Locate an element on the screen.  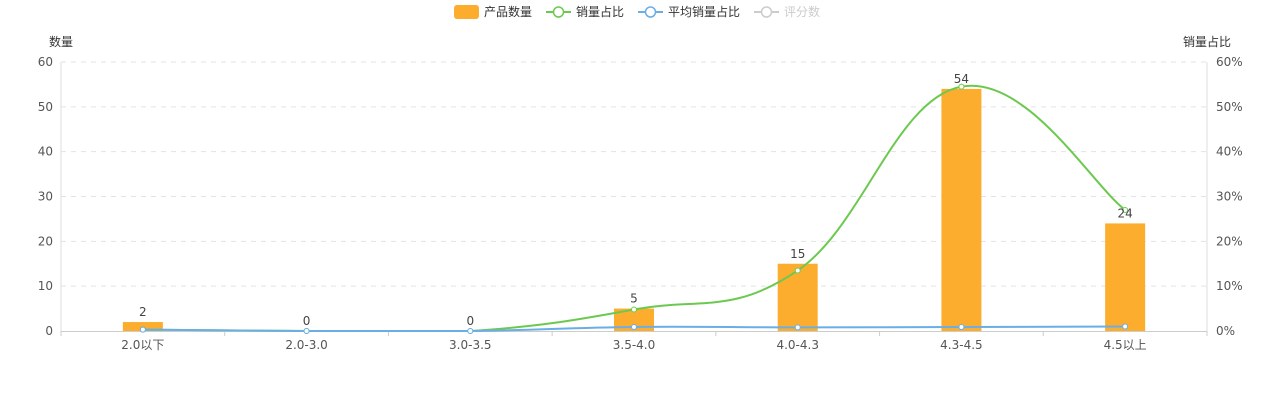
x-tick-label: 2.0以下 is located at coordinates (142, 345).